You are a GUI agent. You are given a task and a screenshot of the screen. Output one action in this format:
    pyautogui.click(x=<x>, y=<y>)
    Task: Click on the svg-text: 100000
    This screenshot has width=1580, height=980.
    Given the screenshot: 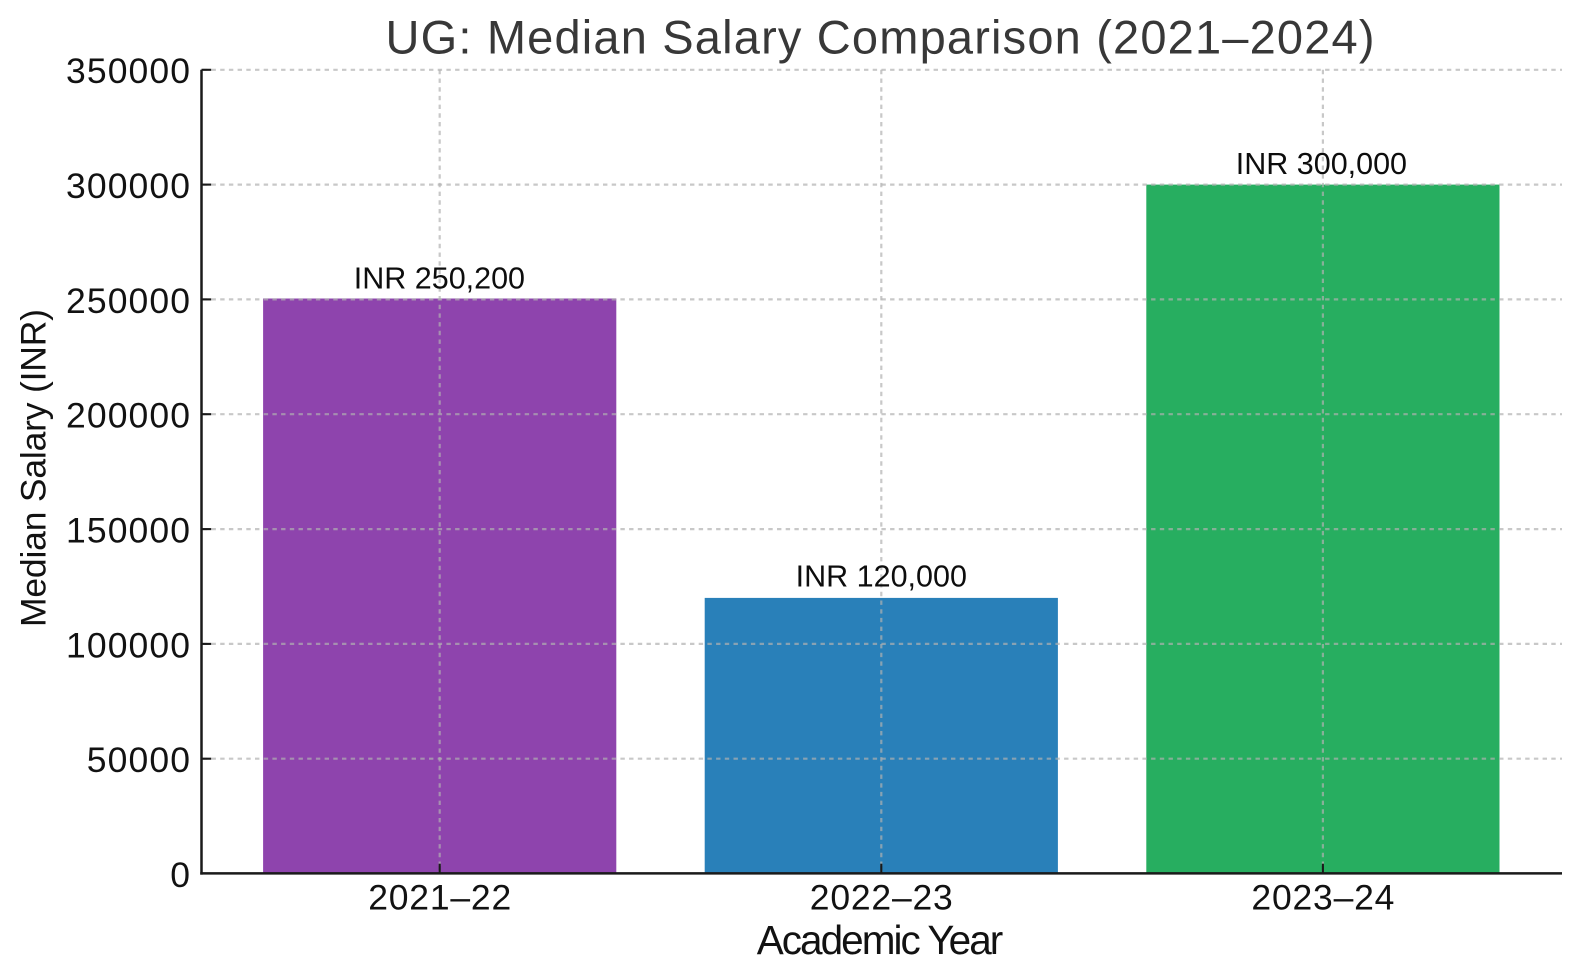 What is the action you would take?
    pyautogui.click(x=128, y=645)
    